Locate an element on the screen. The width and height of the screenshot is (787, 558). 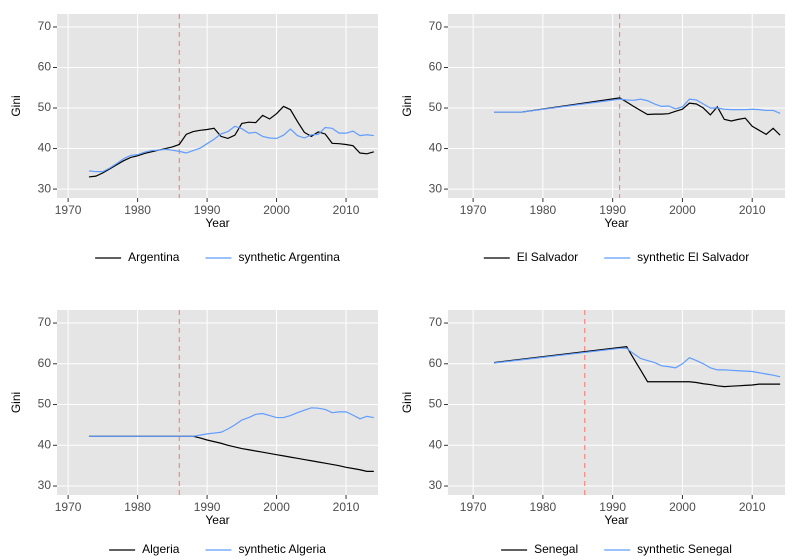
legend: Argentina synthetic Argentina is located at coordinates (217, 257).